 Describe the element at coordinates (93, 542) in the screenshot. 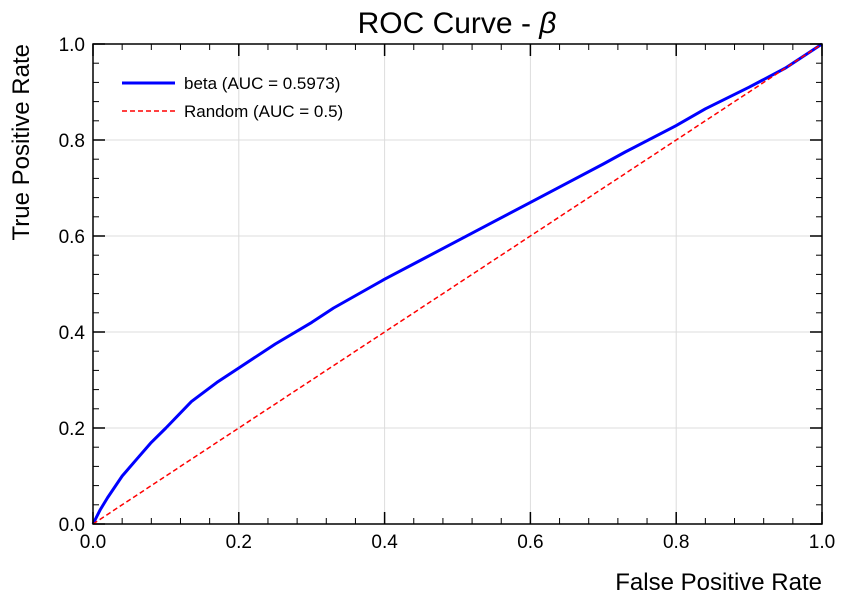

I see `x-tick-label: 0.0` at that location.